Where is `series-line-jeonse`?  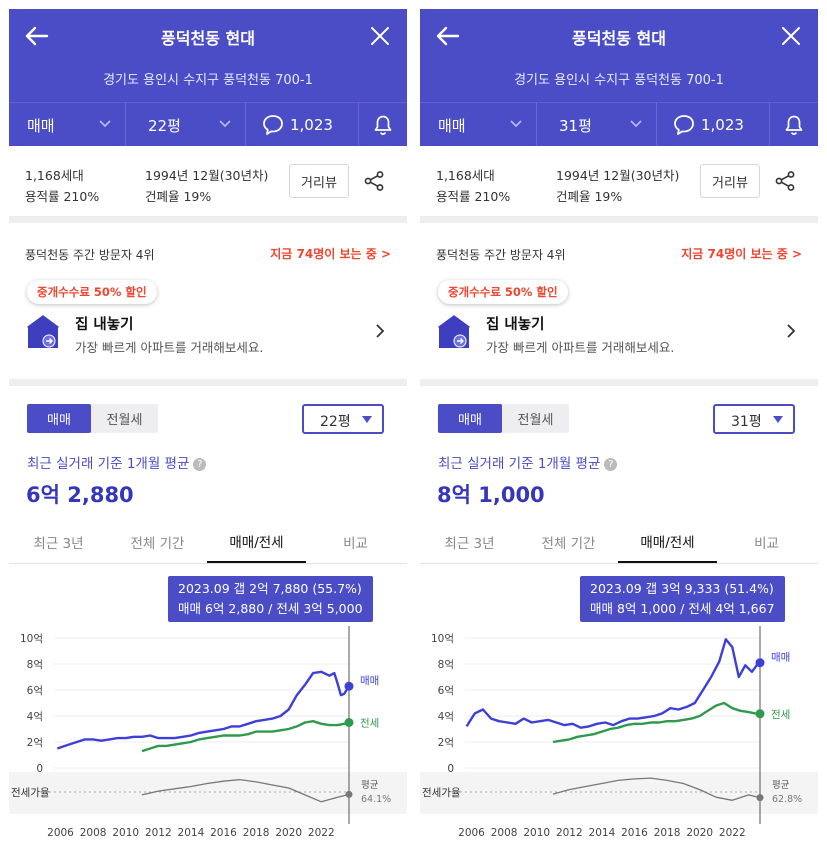 series-line-jeonse is located at coordinates (656, 722).